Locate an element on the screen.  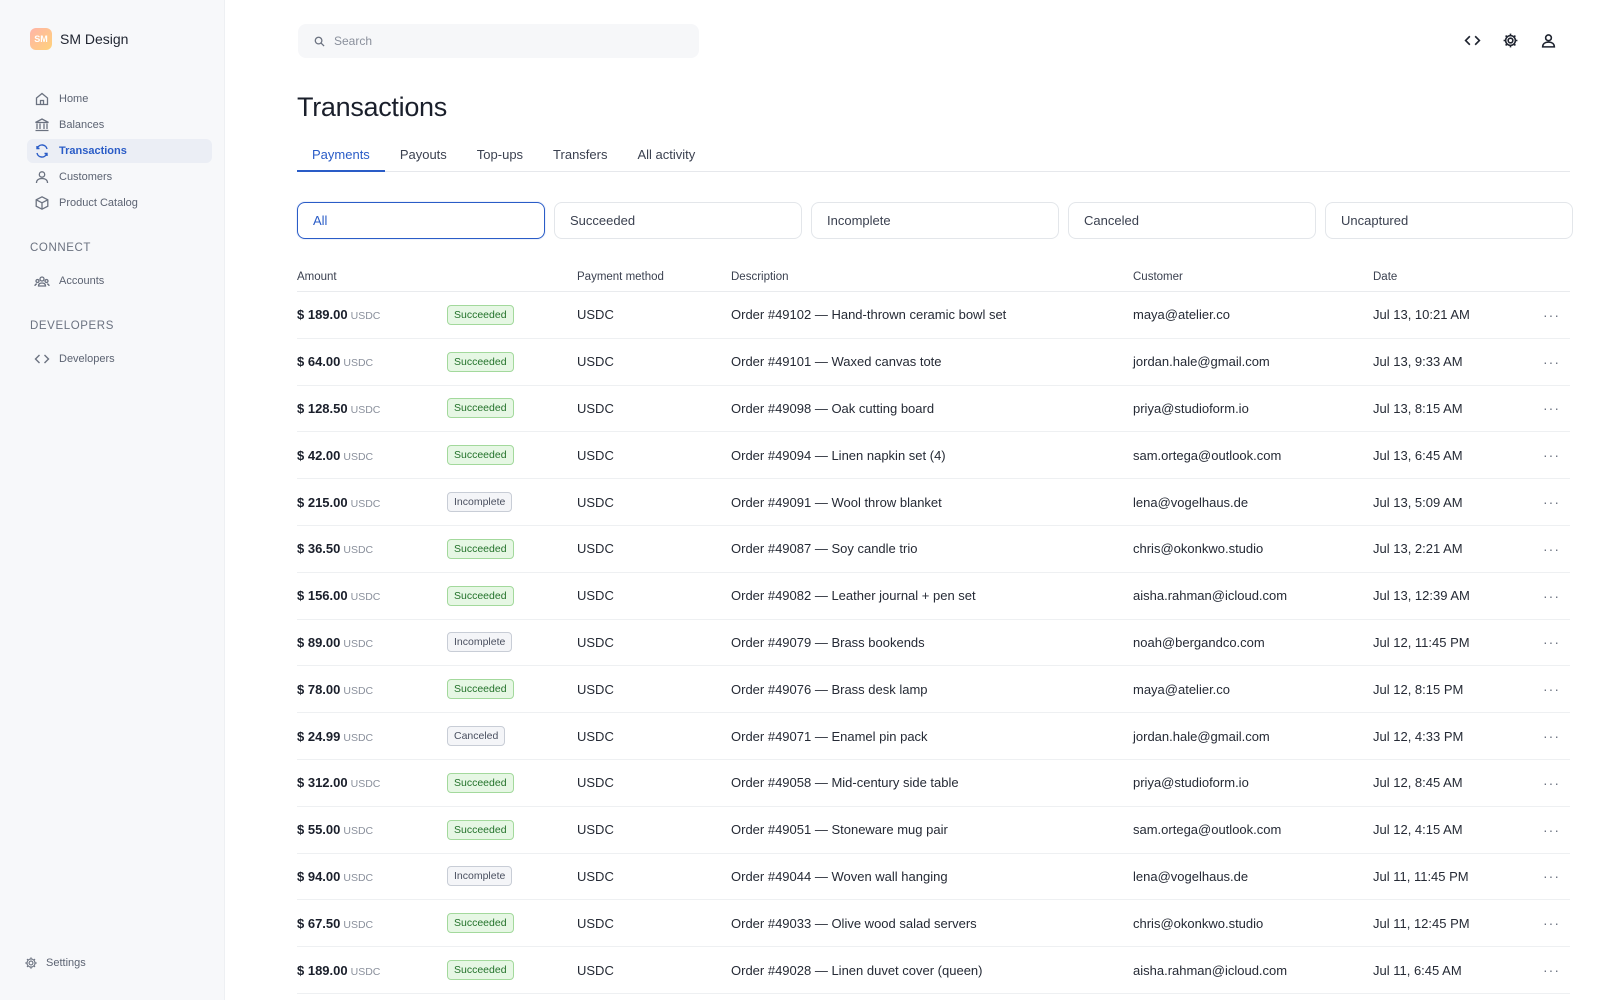
tab-payouts: Payouts is located at coordinates (423, 154).